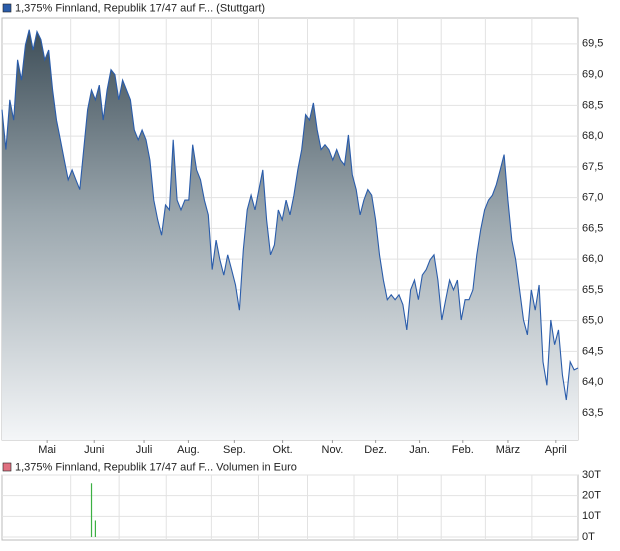 This screenshot has width=620, height=551. What do you see at coordinates (556, 450) in the screenshot?
I see `x-tick-label: April` at bounding box center [556, 450].